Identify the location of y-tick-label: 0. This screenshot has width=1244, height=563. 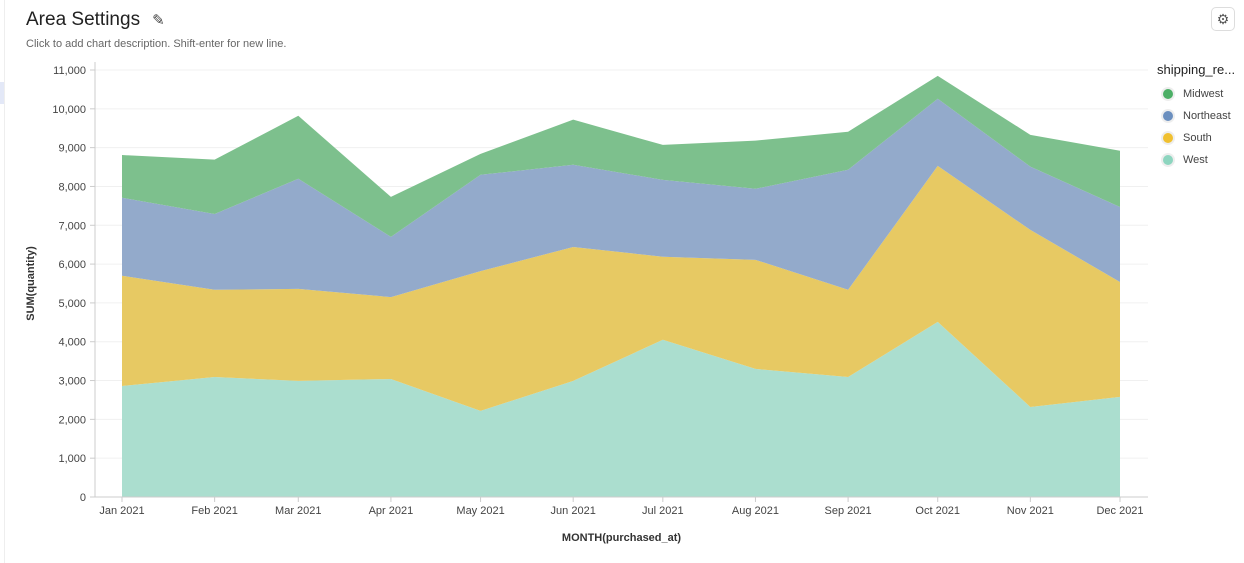
(83, 498).